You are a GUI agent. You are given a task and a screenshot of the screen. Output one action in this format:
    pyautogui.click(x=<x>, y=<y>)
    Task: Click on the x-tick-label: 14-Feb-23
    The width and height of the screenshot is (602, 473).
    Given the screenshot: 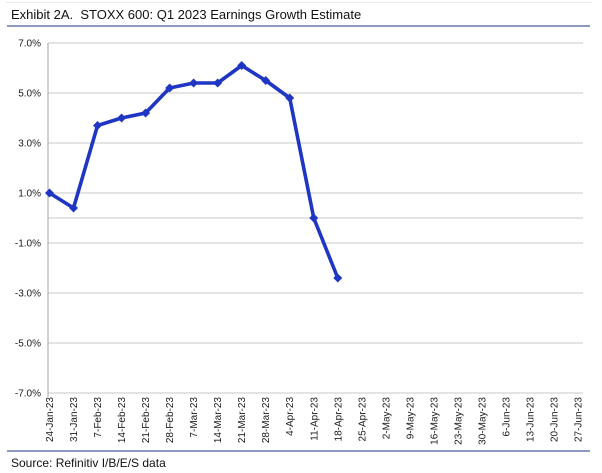 What is the action you would take?
    pyautogui.click(x=122, y=420)
    